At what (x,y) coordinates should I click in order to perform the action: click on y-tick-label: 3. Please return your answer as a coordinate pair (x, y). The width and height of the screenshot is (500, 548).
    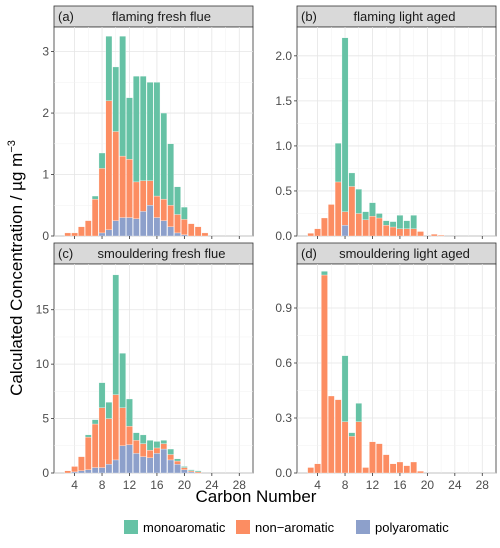
    Looking at the image, I should click on (45, 52).